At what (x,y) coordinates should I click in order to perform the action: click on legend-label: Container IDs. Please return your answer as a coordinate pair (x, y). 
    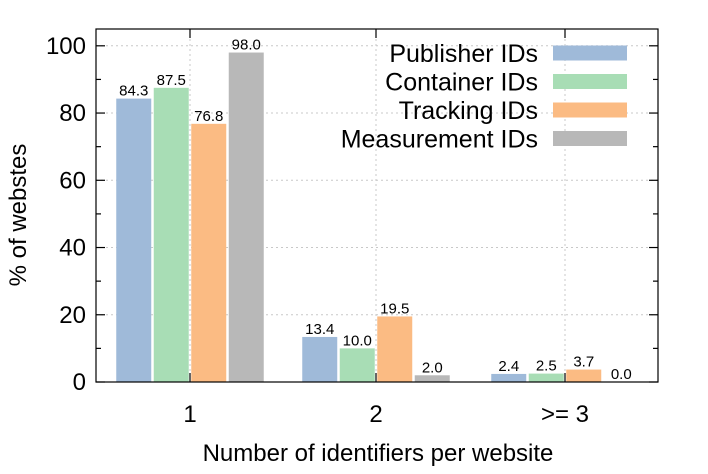
    Looking at the image, I should click on (461, 83).